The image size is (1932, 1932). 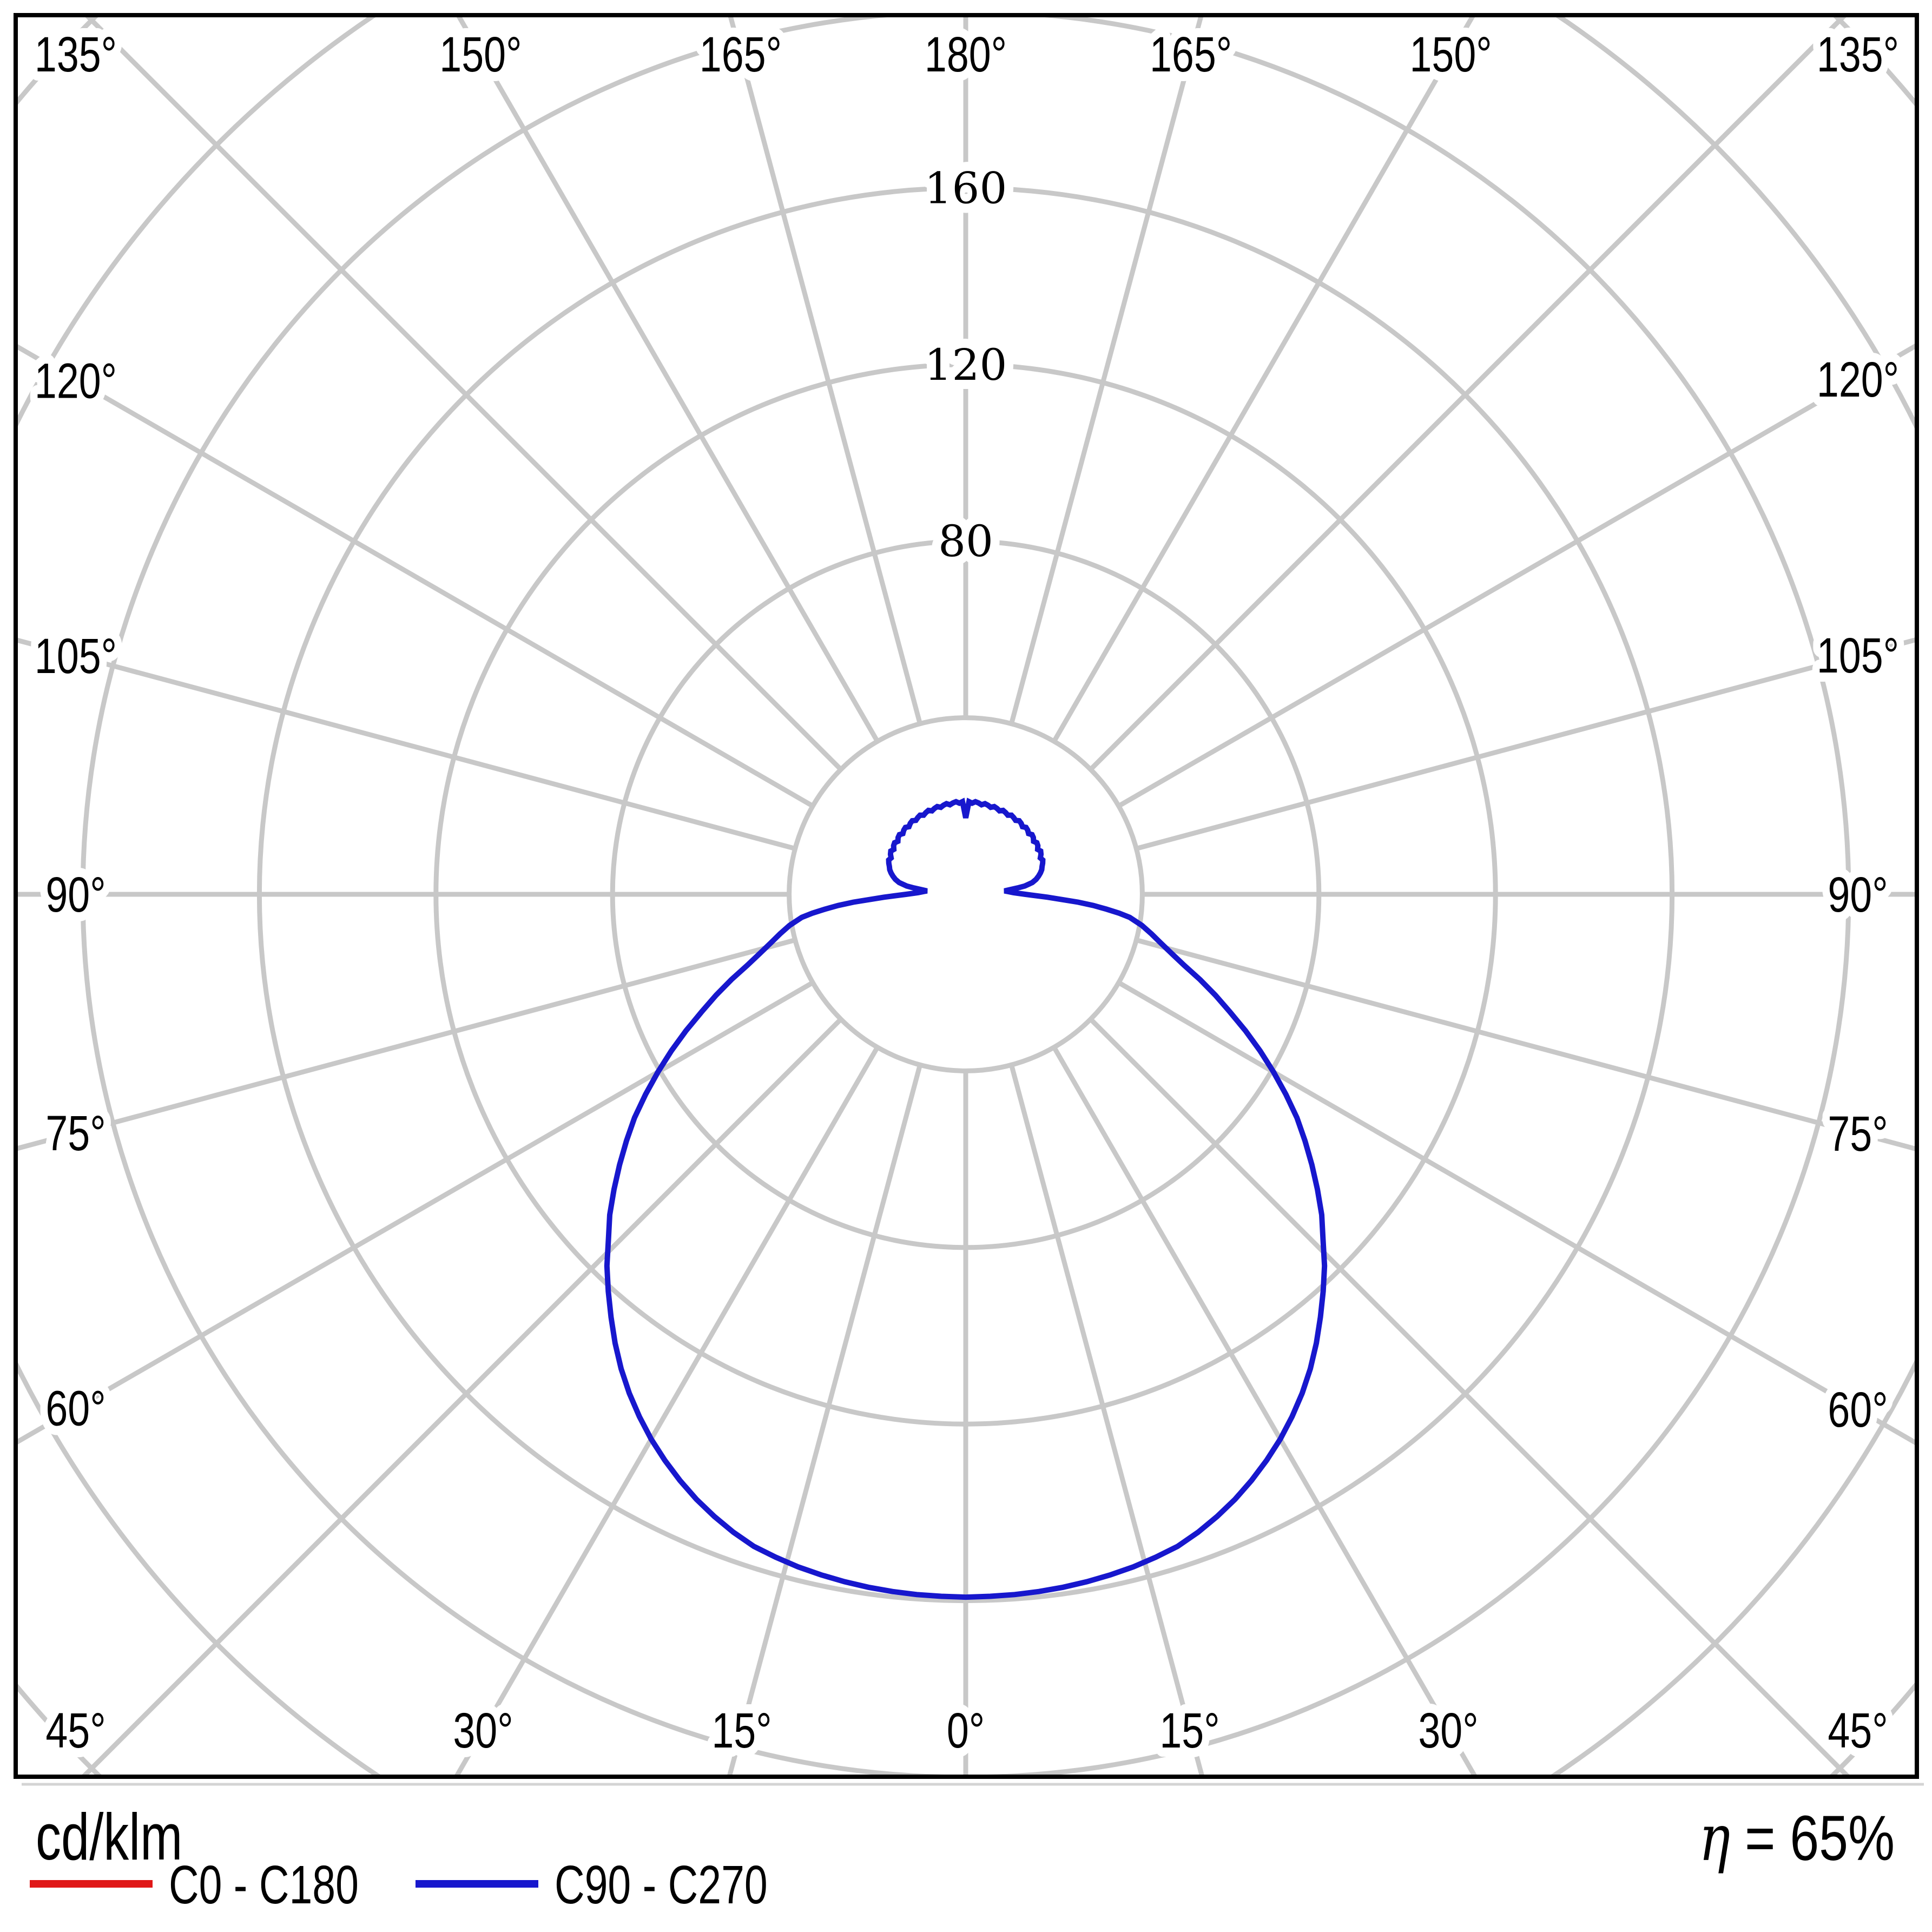 I want to click on r-tick-label-160: 160, so click(x=966, y=188).